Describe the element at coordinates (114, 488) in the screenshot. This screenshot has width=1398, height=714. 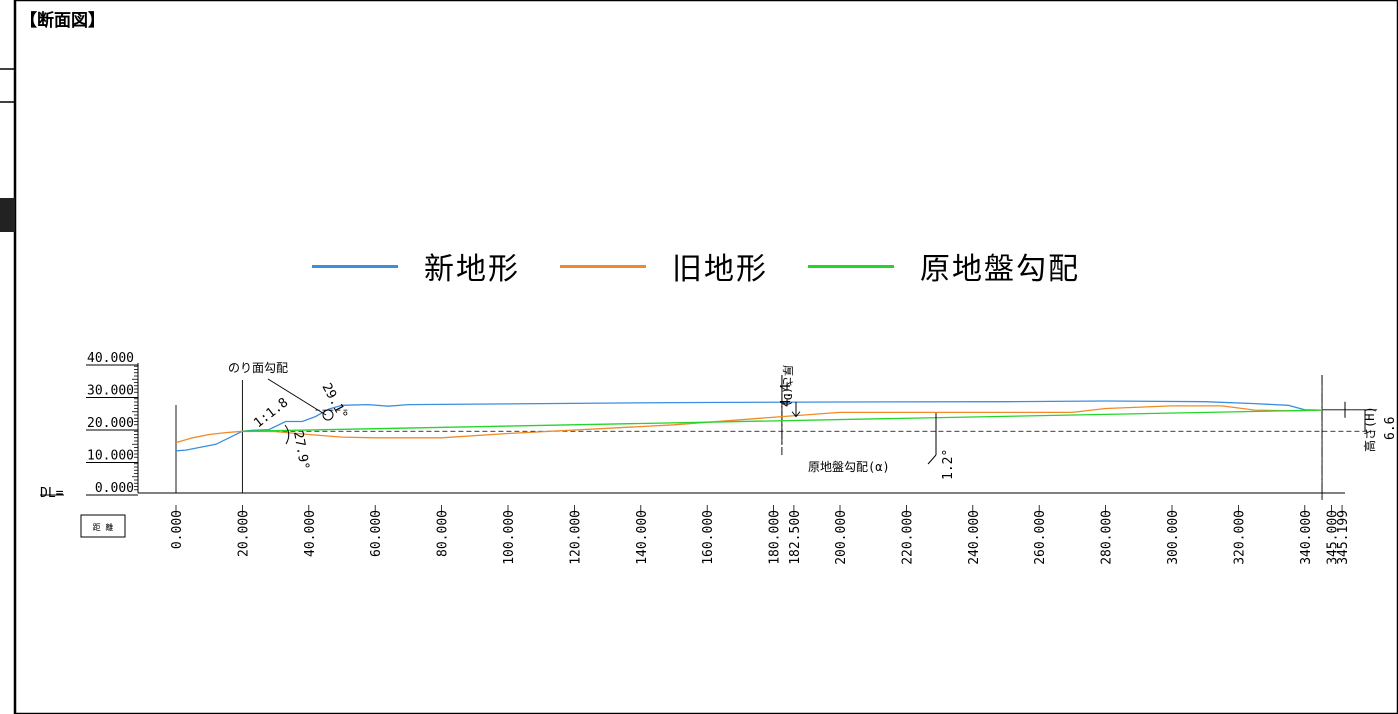
I see `y-tick-label: 0.000` at that location.